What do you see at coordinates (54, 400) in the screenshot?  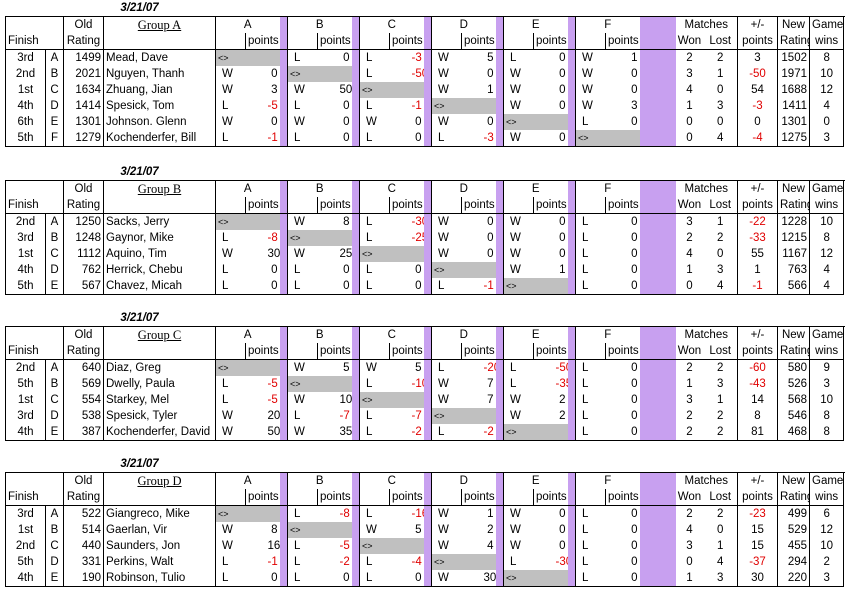 I see `player-letter: C` at bounding box center [54, 400].